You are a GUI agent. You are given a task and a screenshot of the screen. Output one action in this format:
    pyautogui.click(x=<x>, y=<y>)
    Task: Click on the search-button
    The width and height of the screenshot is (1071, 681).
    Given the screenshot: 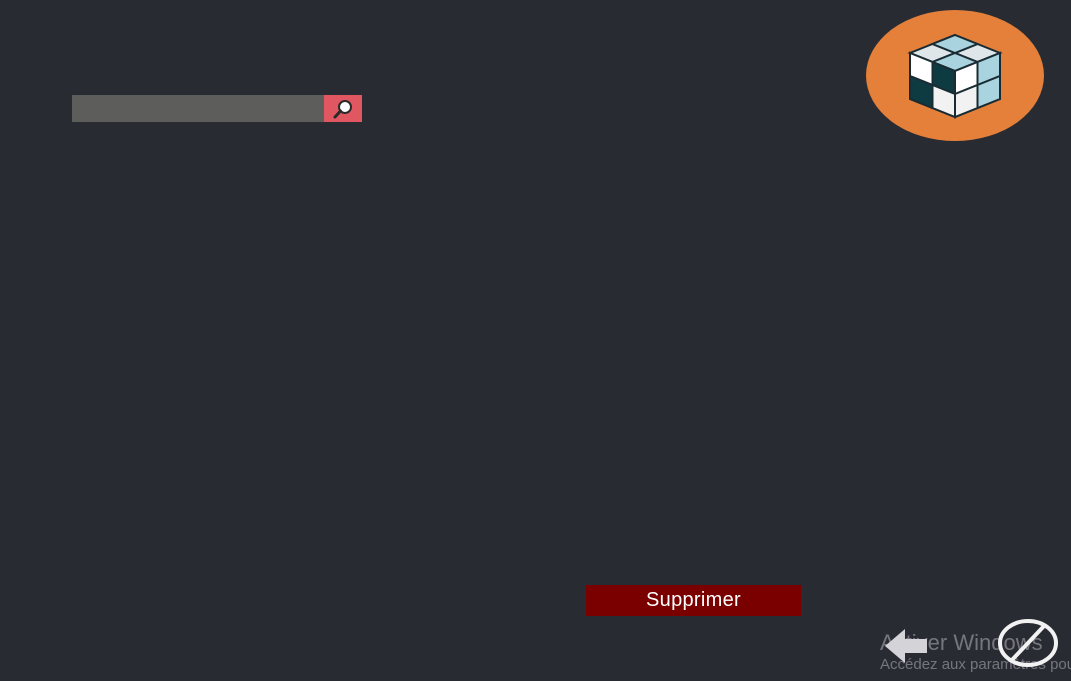 What is the action you would take?
    pyautogui.click(x=343, y=108)
    